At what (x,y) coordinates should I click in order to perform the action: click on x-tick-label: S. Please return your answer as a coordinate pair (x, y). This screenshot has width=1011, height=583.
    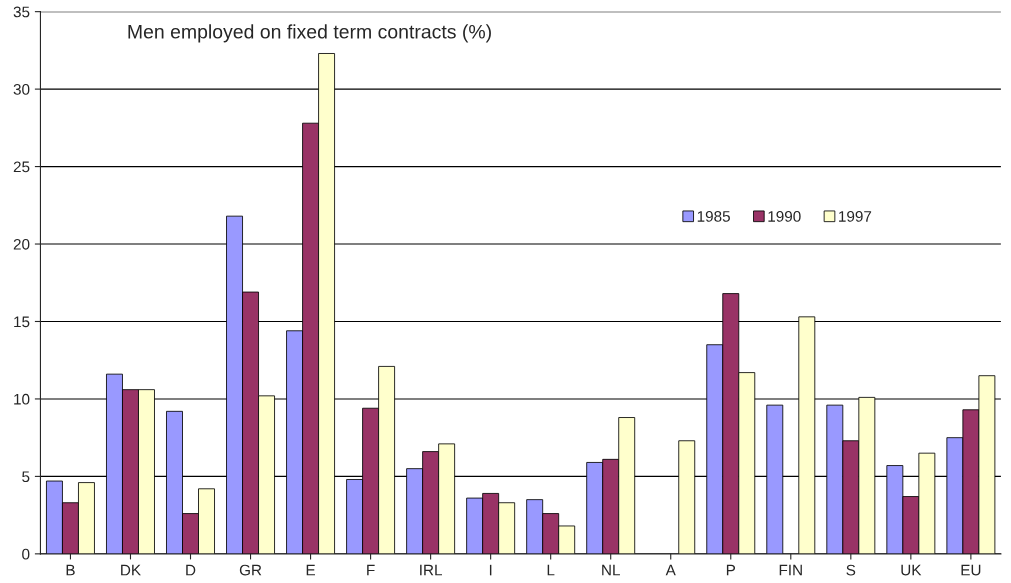
    Looking at the image, I should click on (851, 570).